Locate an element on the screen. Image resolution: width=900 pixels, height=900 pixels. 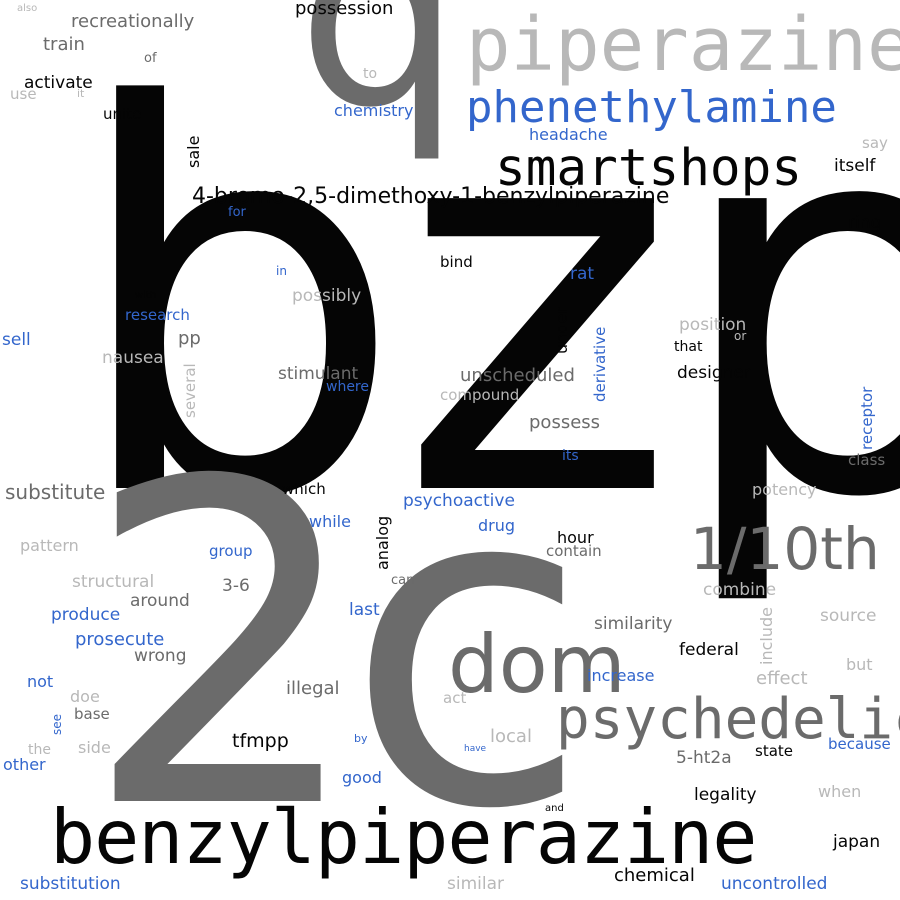
word-nausea: nausea is located at coordinates (133, 358).